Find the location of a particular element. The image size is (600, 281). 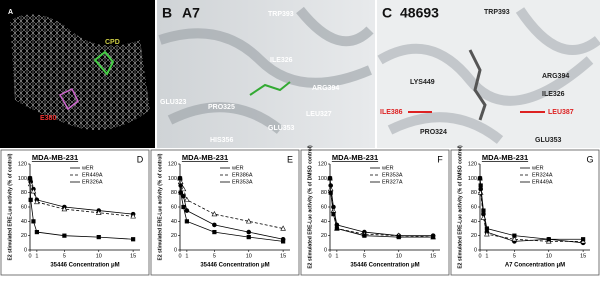

x-axis-label: A7 Concentration μM is located at coordinates (535, 266).